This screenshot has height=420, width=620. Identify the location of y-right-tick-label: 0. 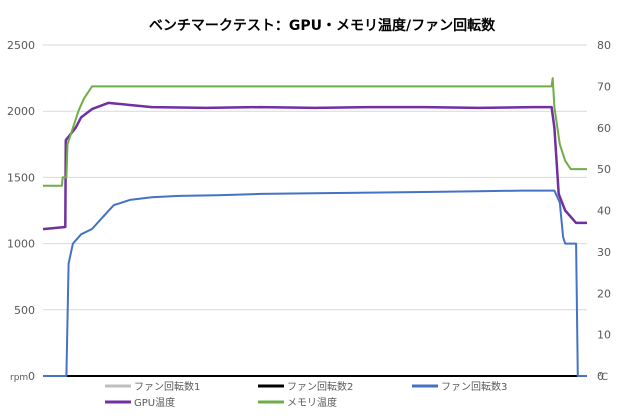
(600, 376).